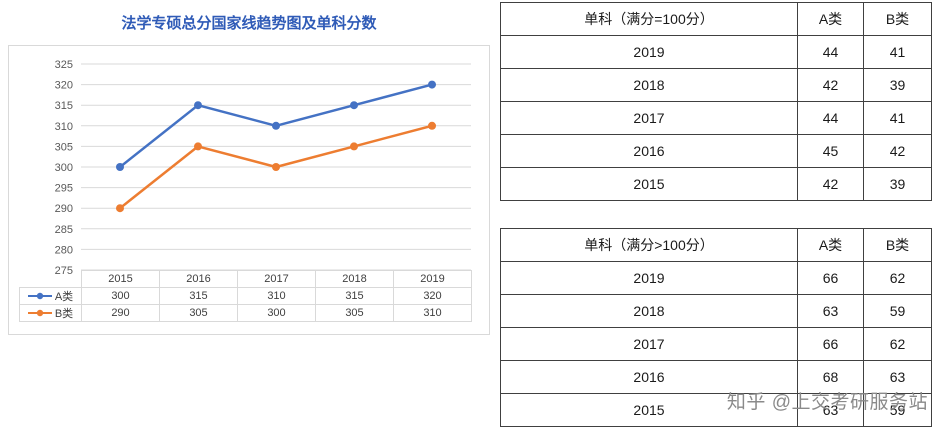 This screenshot has height=439, width=932. I want to click on score-cell: 45, so click(830, 151).